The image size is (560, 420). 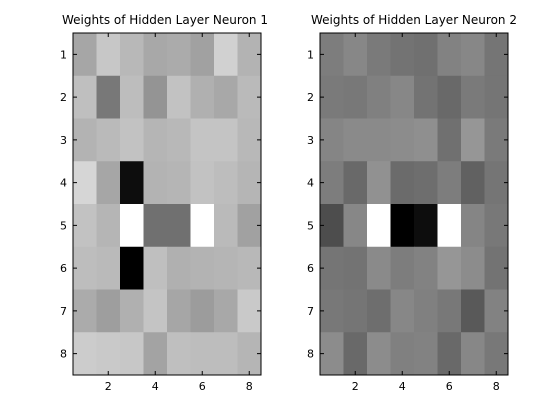 I want to click on heatmap-cell-r7-c3, so click(x=379, y=311).